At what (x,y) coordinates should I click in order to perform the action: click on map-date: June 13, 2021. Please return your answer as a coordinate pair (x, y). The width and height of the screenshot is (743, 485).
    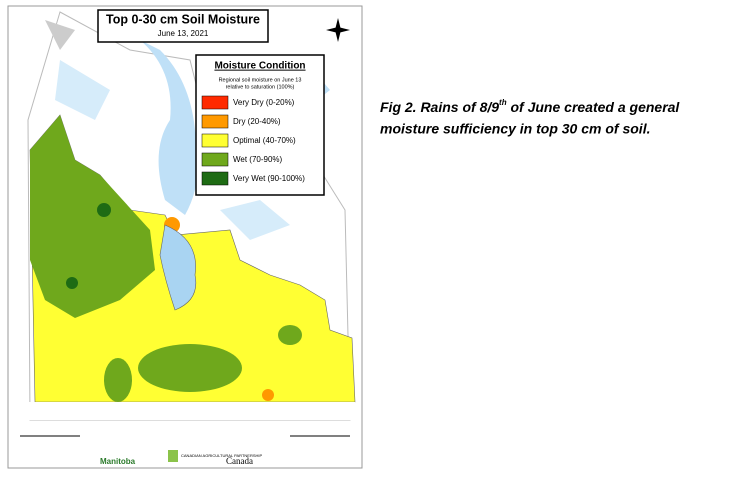
    Looking at the image, I should click on (183, 33).